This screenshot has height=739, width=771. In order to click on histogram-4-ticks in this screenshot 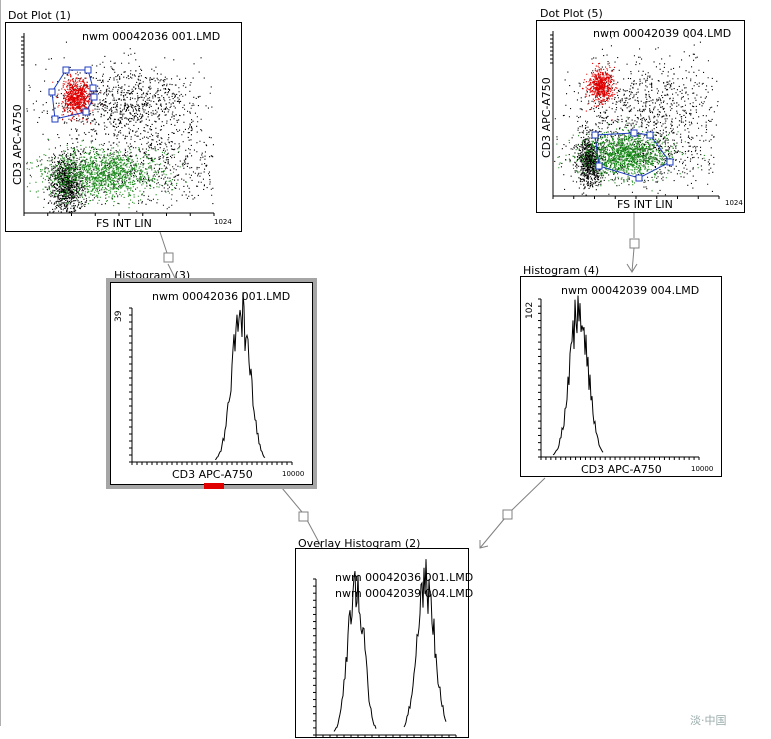, I will do `click(619, 379)`.